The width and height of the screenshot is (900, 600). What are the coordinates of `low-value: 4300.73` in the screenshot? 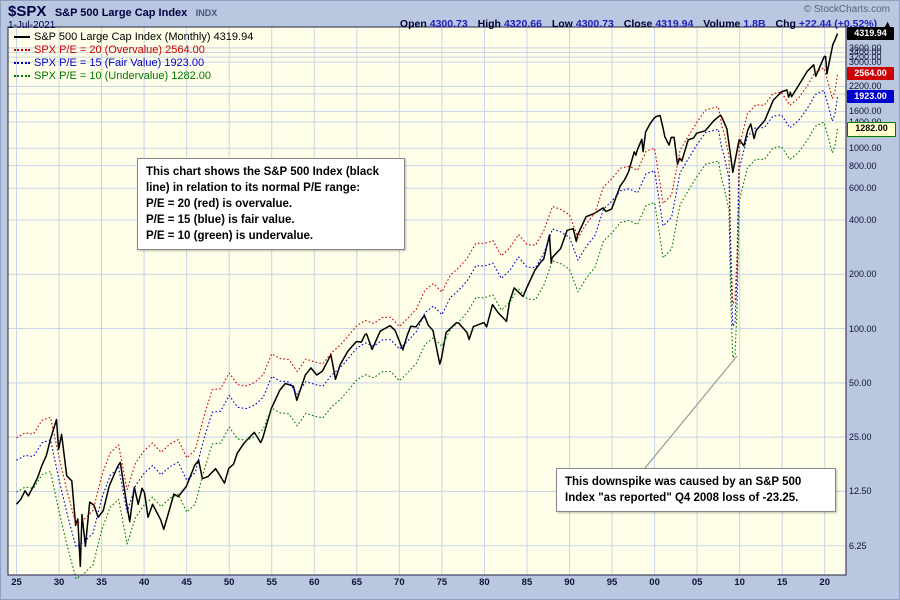 It's located at (594, 24).